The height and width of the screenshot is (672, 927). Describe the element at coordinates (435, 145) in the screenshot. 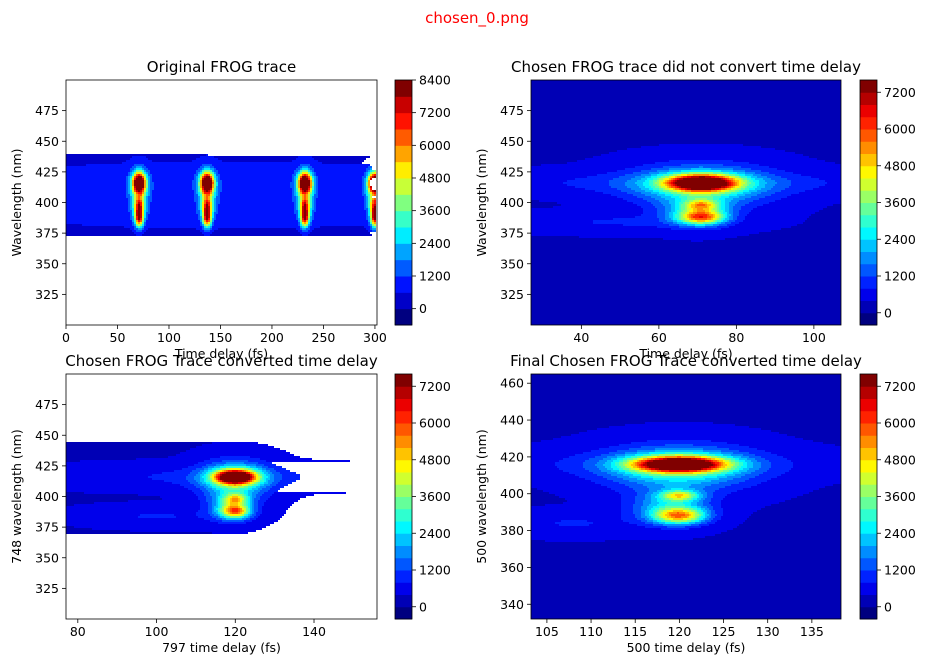

I see `colorbar-tick-label: 6000` at that location.